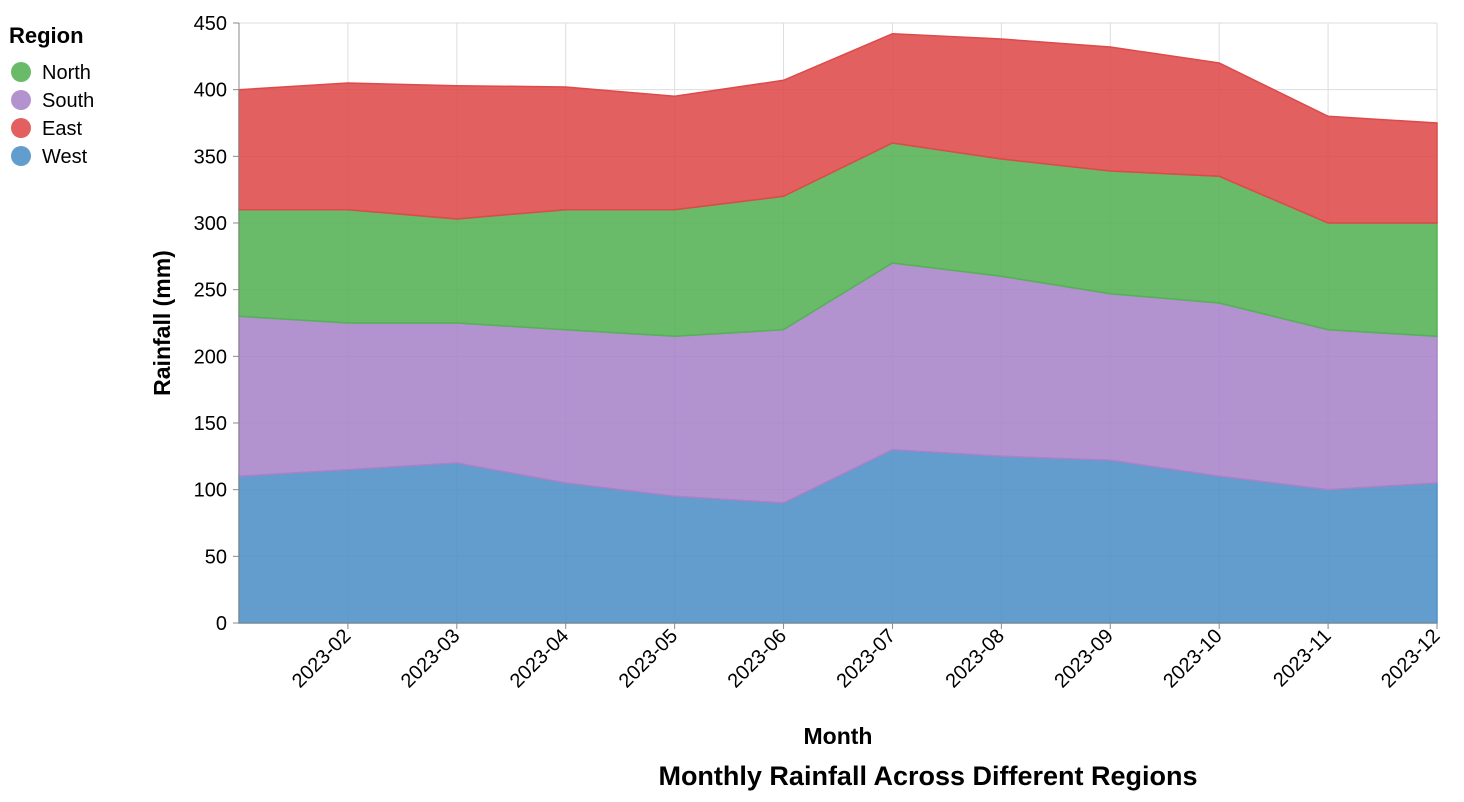 Image resolution: width=1464 pixels, height=802 pixels. I want to click on y-tick-label: 100, so click(210, 491).